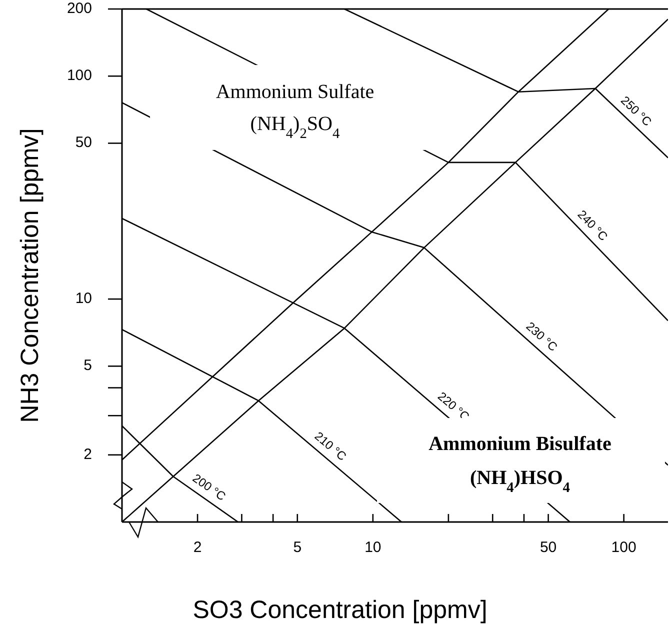 This screenshot has width=670, height=632. I want to click on text: 210 °C, so click(331, 446).